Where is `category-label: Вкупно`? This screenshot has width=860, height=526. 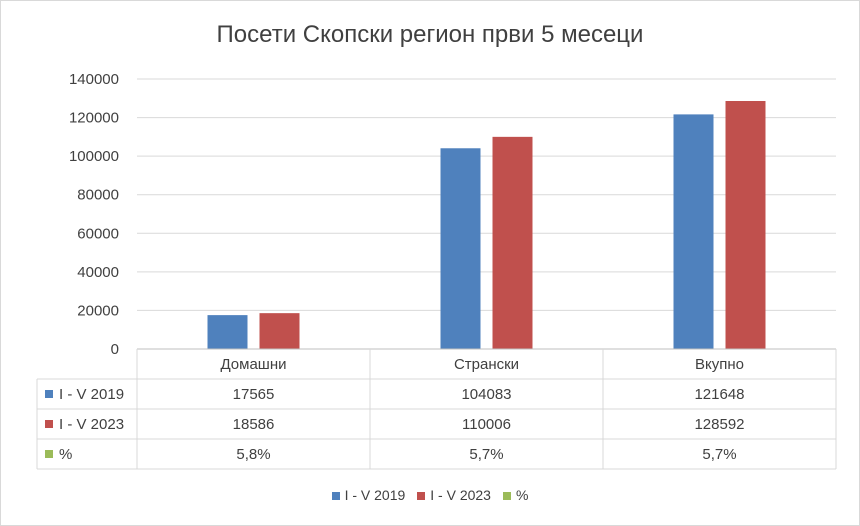 category-label: Вкупно is located at coordinates (719, 364).